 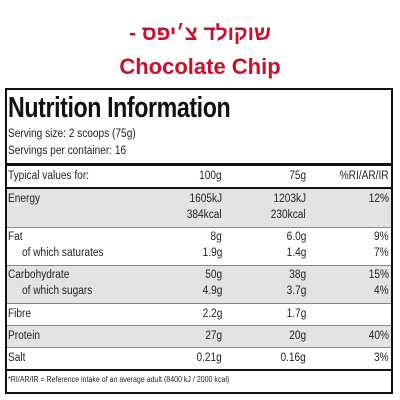 I want to click on row-value: 20g, so click(x=297, y=336).